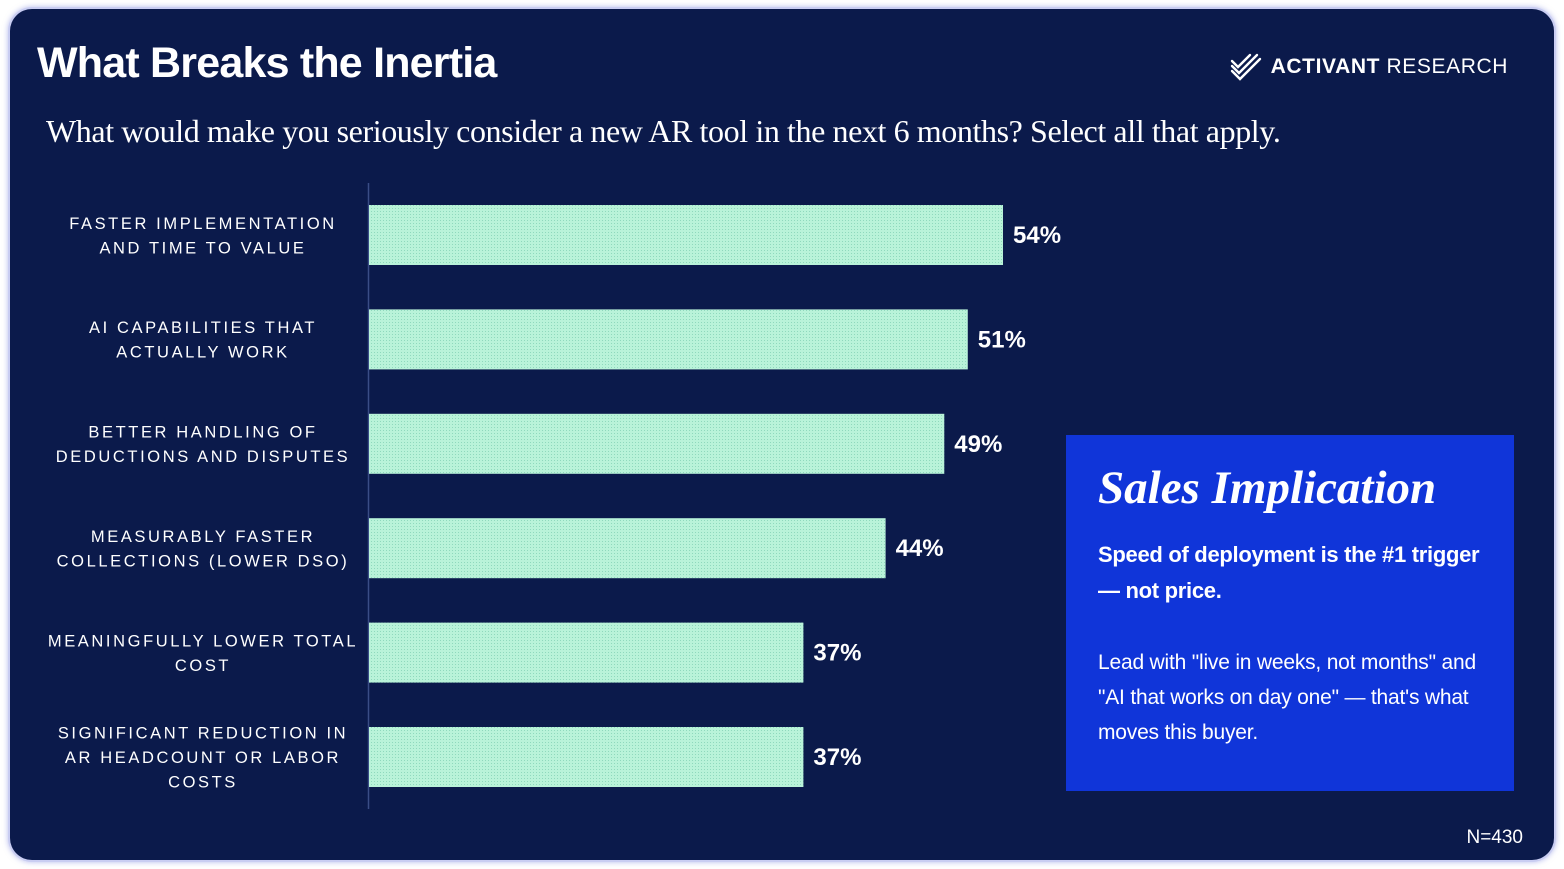  Describe the element at coordinates (203, 783) in the screenshot. I see `category-label-line: COSTS` at that location.